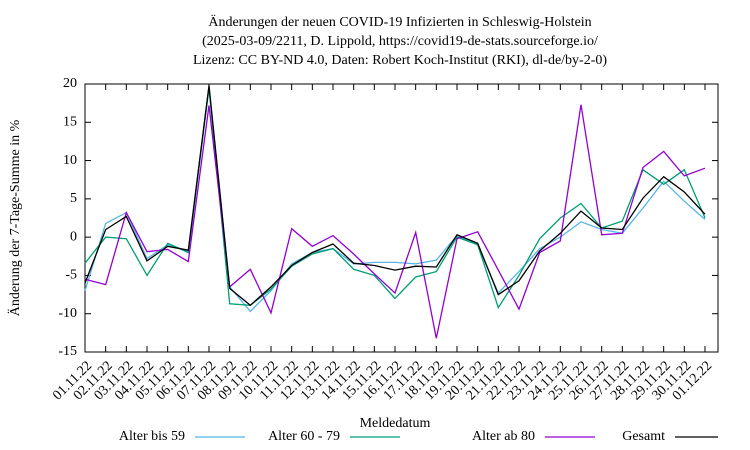  I want to click on y-tick-label: 15, so click(70, 122).